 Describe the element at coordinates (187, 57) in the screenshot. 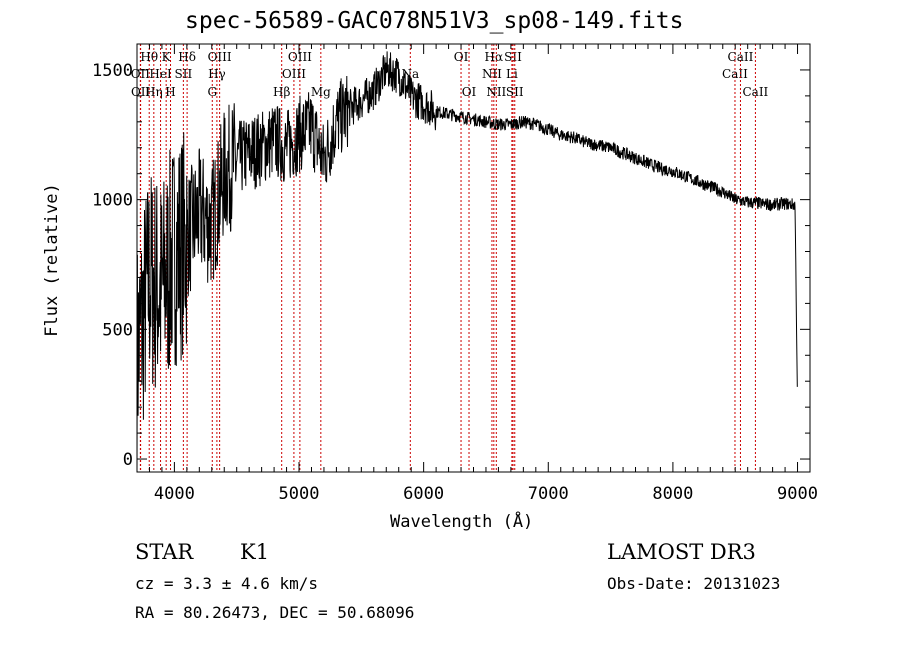

I see `spectral-line-label: Hδ` at that location.